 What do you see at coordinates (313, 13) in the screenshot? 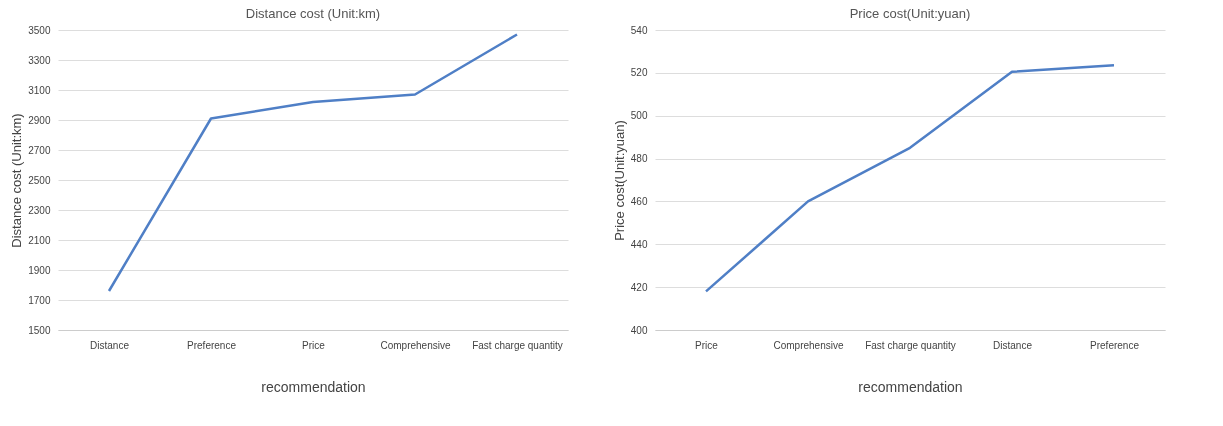
I see `chart-title: Distance cost (Unit:km)` at bounding box center [313, 13].